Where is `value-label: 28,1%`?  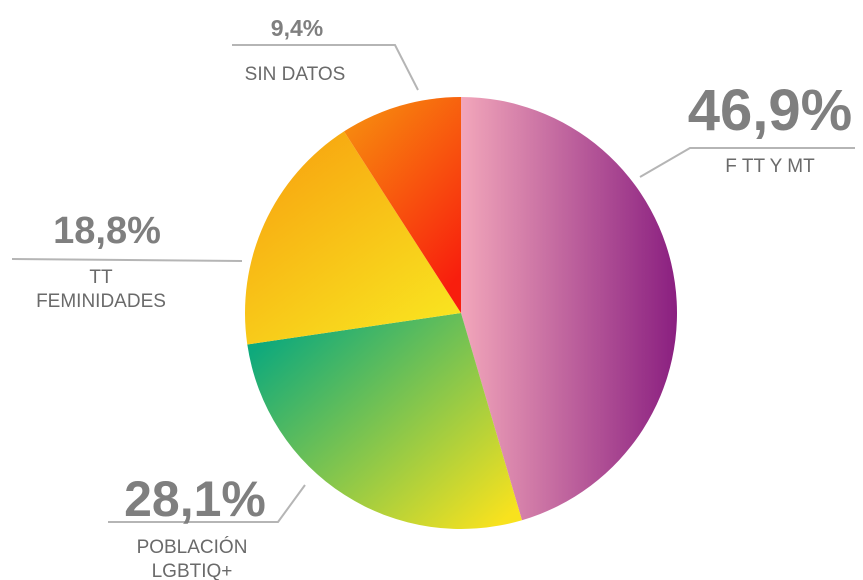
value-label: 28,1% is located at coordinates (195, 499).